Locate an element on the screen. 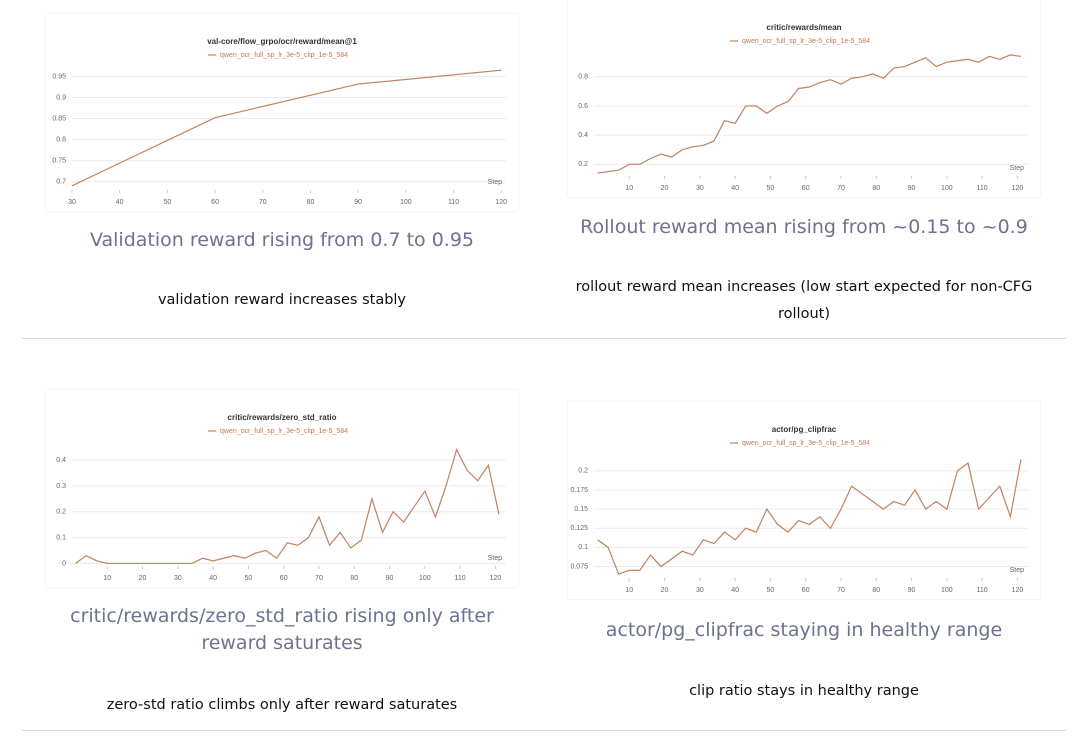 The image size is (1080, 747). y-tick-label: 0.075 is located at coordinates (579, 566).